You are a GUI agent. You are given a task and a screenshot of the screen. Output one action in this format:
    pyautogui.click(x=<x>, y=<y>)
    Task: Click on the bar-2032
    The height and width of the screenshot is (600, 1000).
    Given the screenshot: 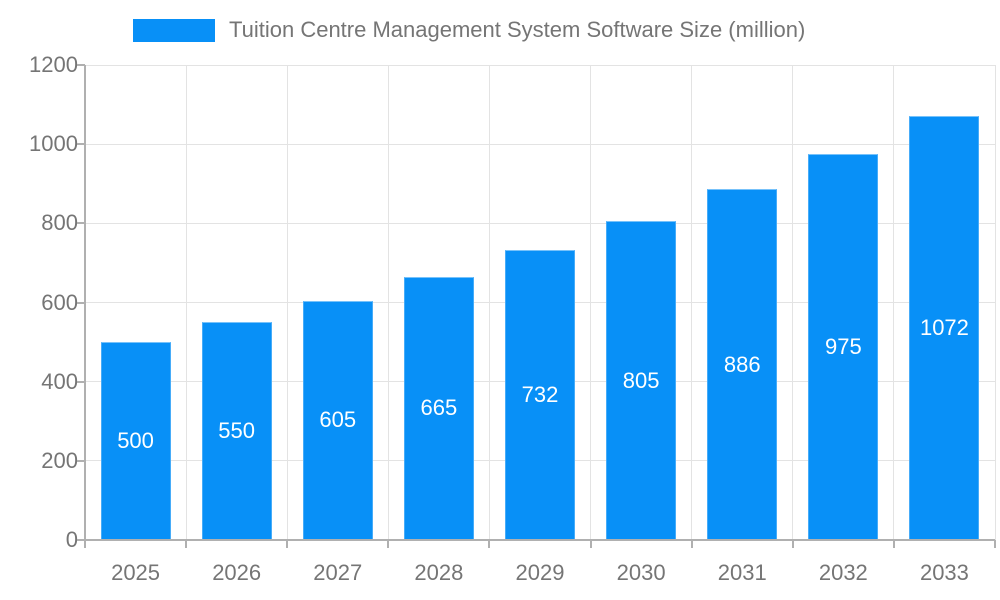 What is the action you would take?
    pyautogui.click(x=843, y=347)
    